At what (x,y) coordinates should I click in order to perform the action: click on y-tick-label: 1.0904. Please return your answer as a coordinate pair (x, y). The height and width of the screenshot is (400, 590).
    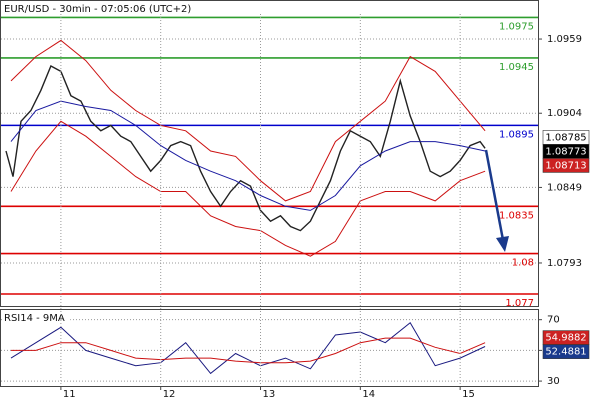
    Looking at the image, I should click on (564, 113).